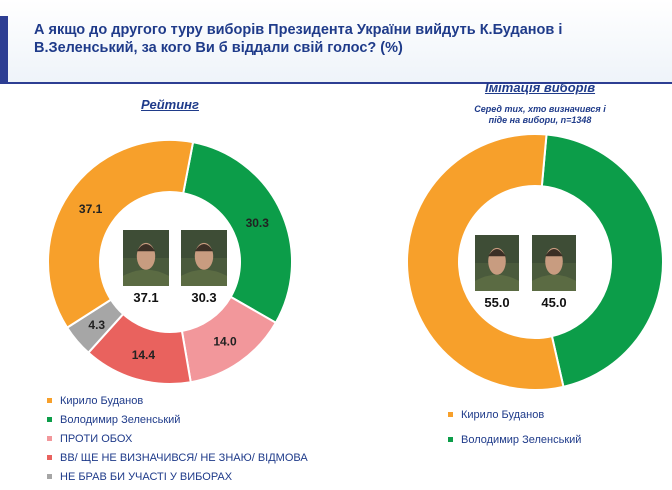 This screenshot has width=672, height=490. What do you see at coordinates (170, 104) in the screenshot?
I see `chart-1-title: Рейтинг` at bounding box center [170, 104].